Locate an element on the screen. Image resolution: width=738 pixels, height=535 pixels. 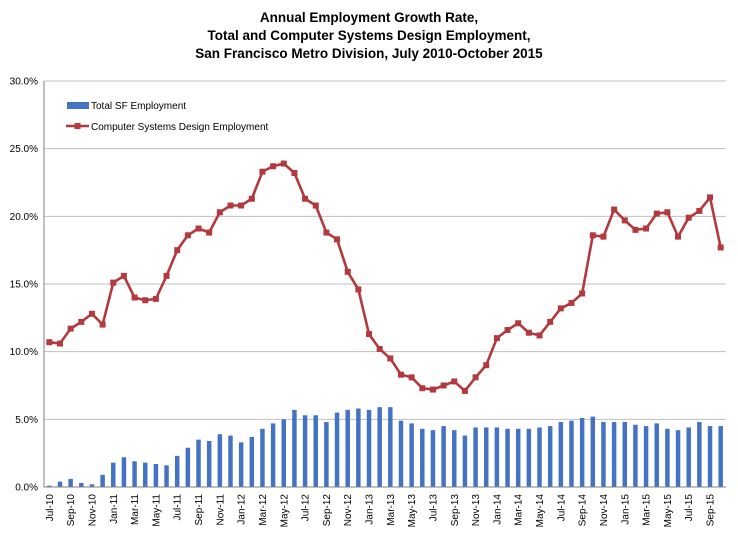
x-tick-label: Jan-12 is located at coordinates (242, 509).